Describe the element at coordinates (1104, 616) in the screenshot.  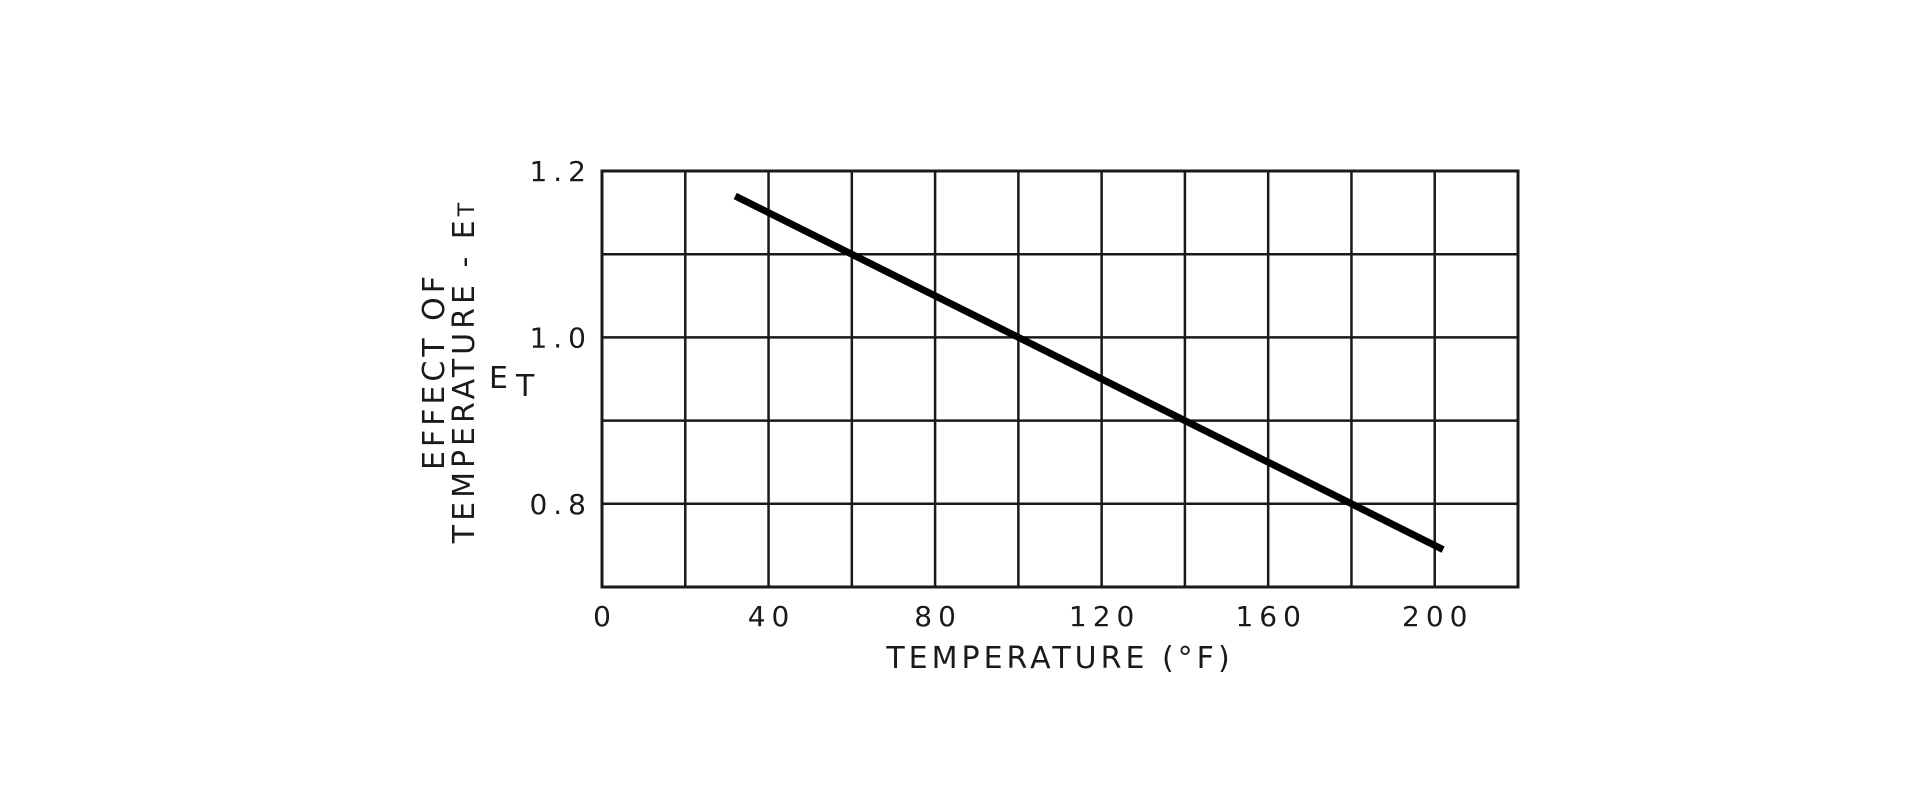
I see `x-tick-label: 120` at that location.